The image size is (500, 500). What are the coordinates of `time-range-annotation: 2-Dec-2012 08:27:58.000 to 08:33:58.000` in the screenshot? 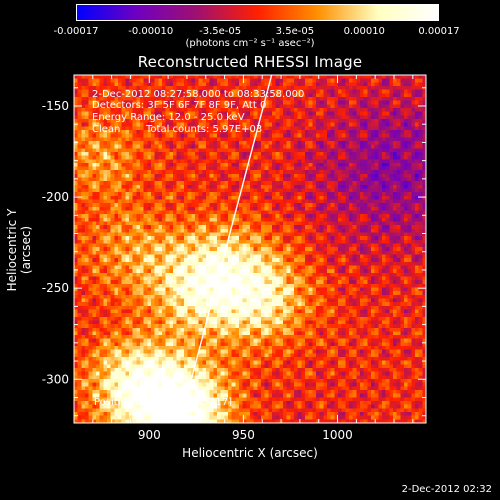 It's located at (198, 94).